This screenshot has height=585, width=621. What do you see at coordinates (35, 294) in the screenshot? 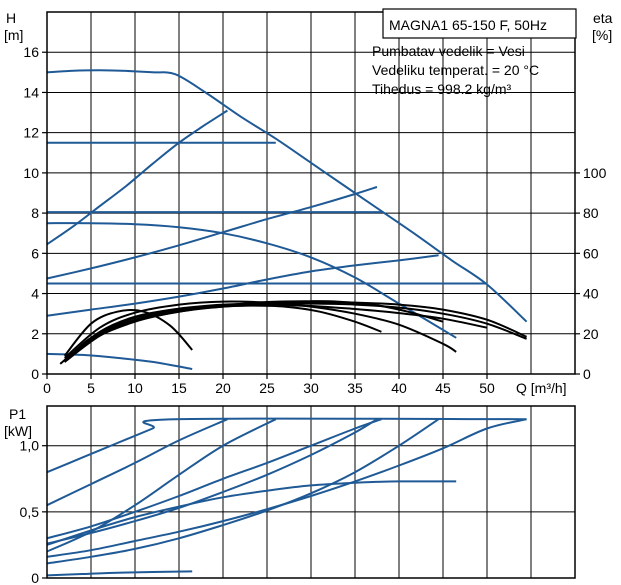
I see `y-tick-label: 4` at bounding box center [35, 294].